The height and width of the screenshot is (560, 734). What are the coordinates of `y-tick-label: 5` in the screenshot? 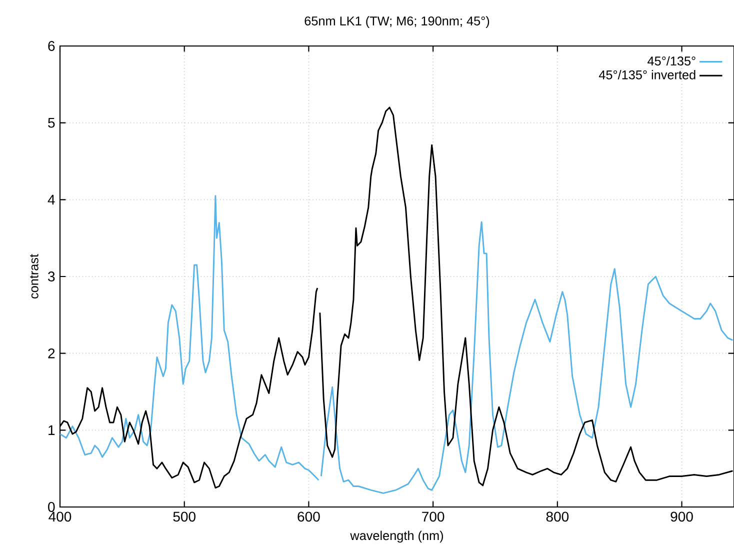 It's located at (51, 123).